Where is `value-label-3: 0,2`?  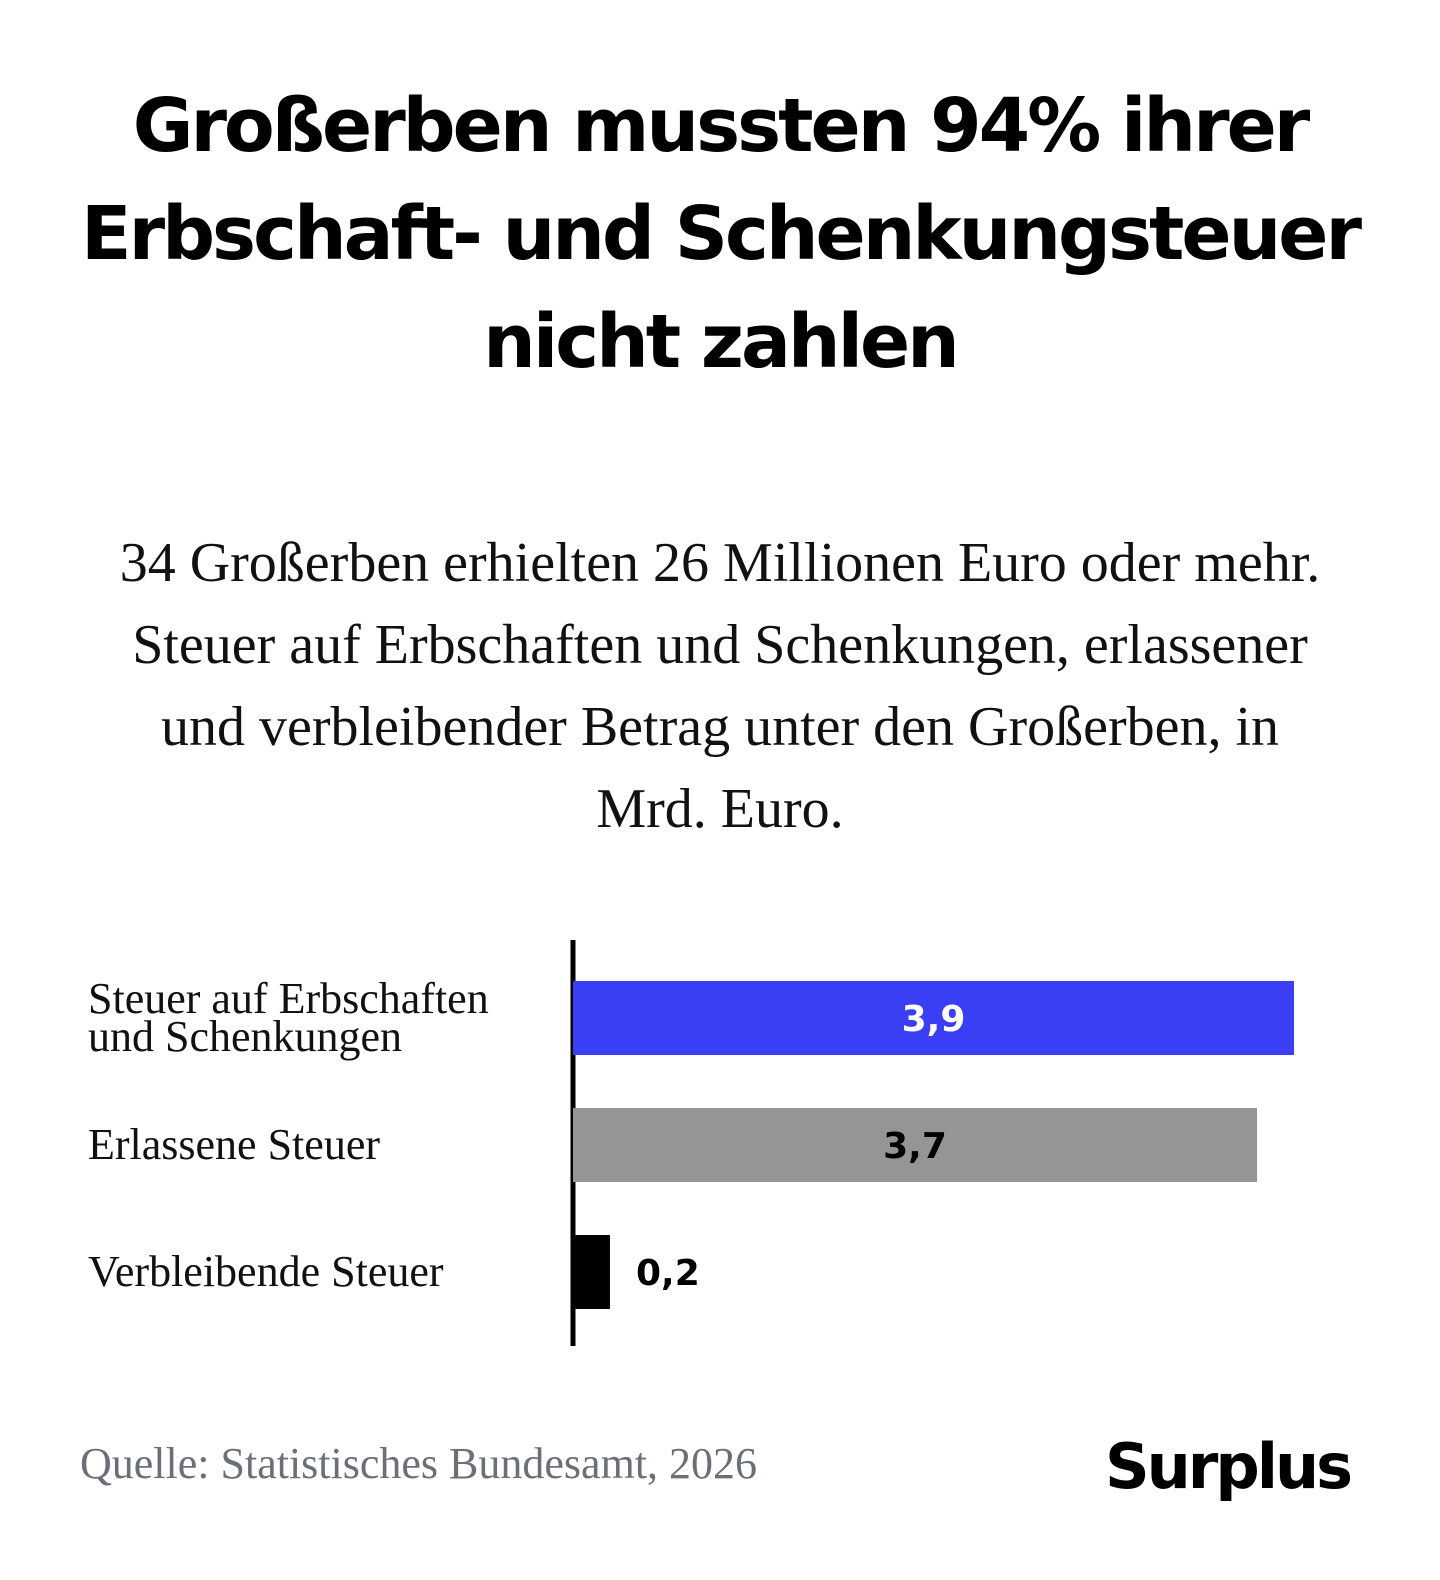
value-label-3: 0,2 is located at coordinates (668, 1273).